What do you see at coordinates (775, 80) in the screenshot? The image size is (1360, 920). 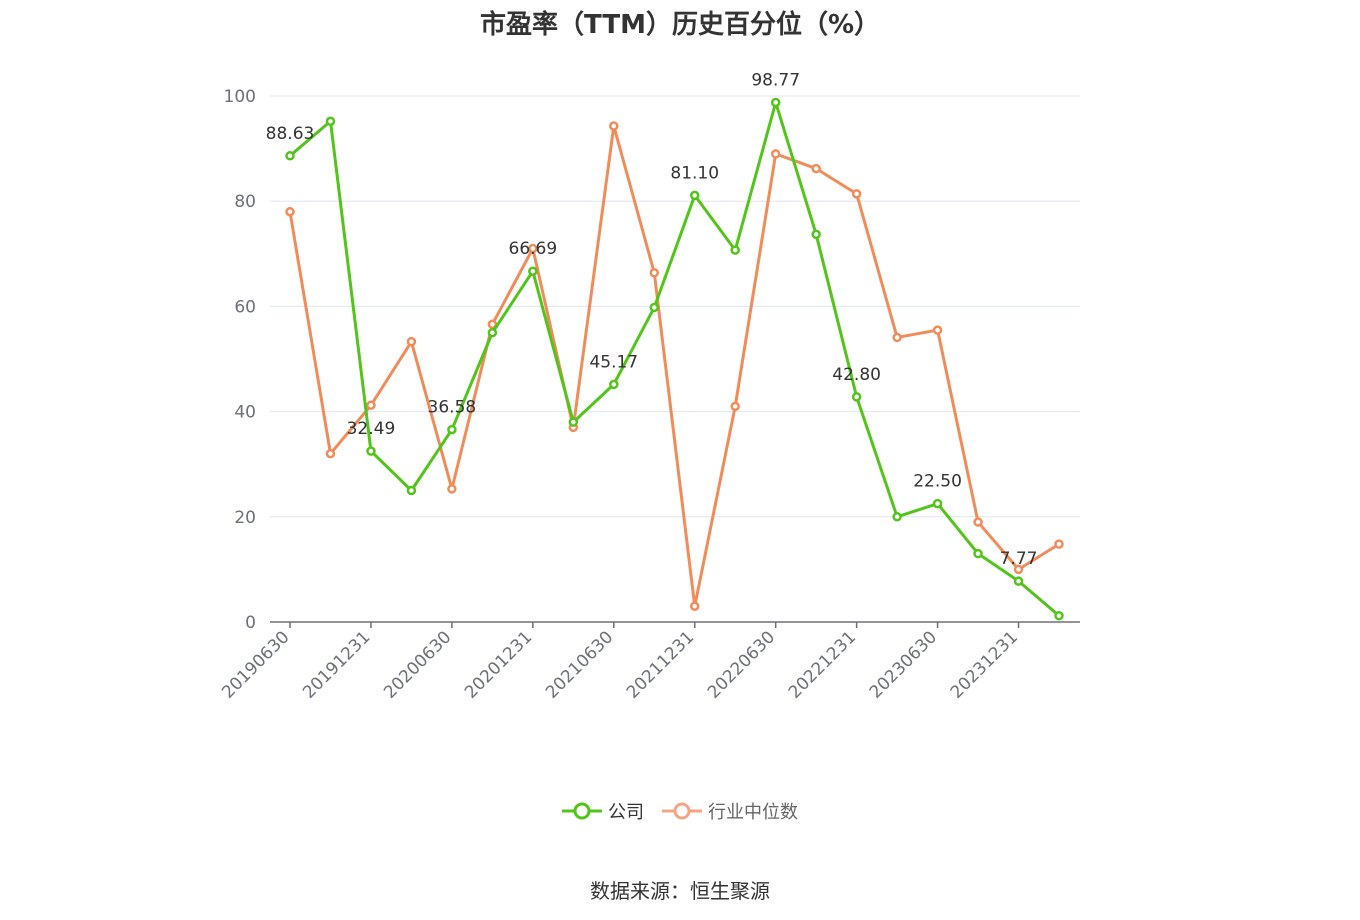 I see `data-label: 98.77` at bounding box center [775, 80].